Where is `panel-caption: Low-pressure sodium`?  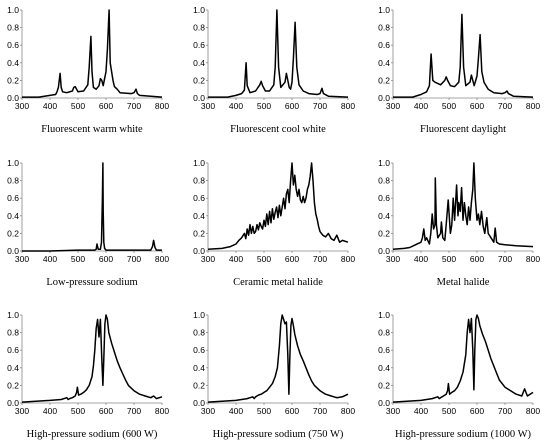
panel-caption: Low-pressure sodium is located at coordinates (91, 282).